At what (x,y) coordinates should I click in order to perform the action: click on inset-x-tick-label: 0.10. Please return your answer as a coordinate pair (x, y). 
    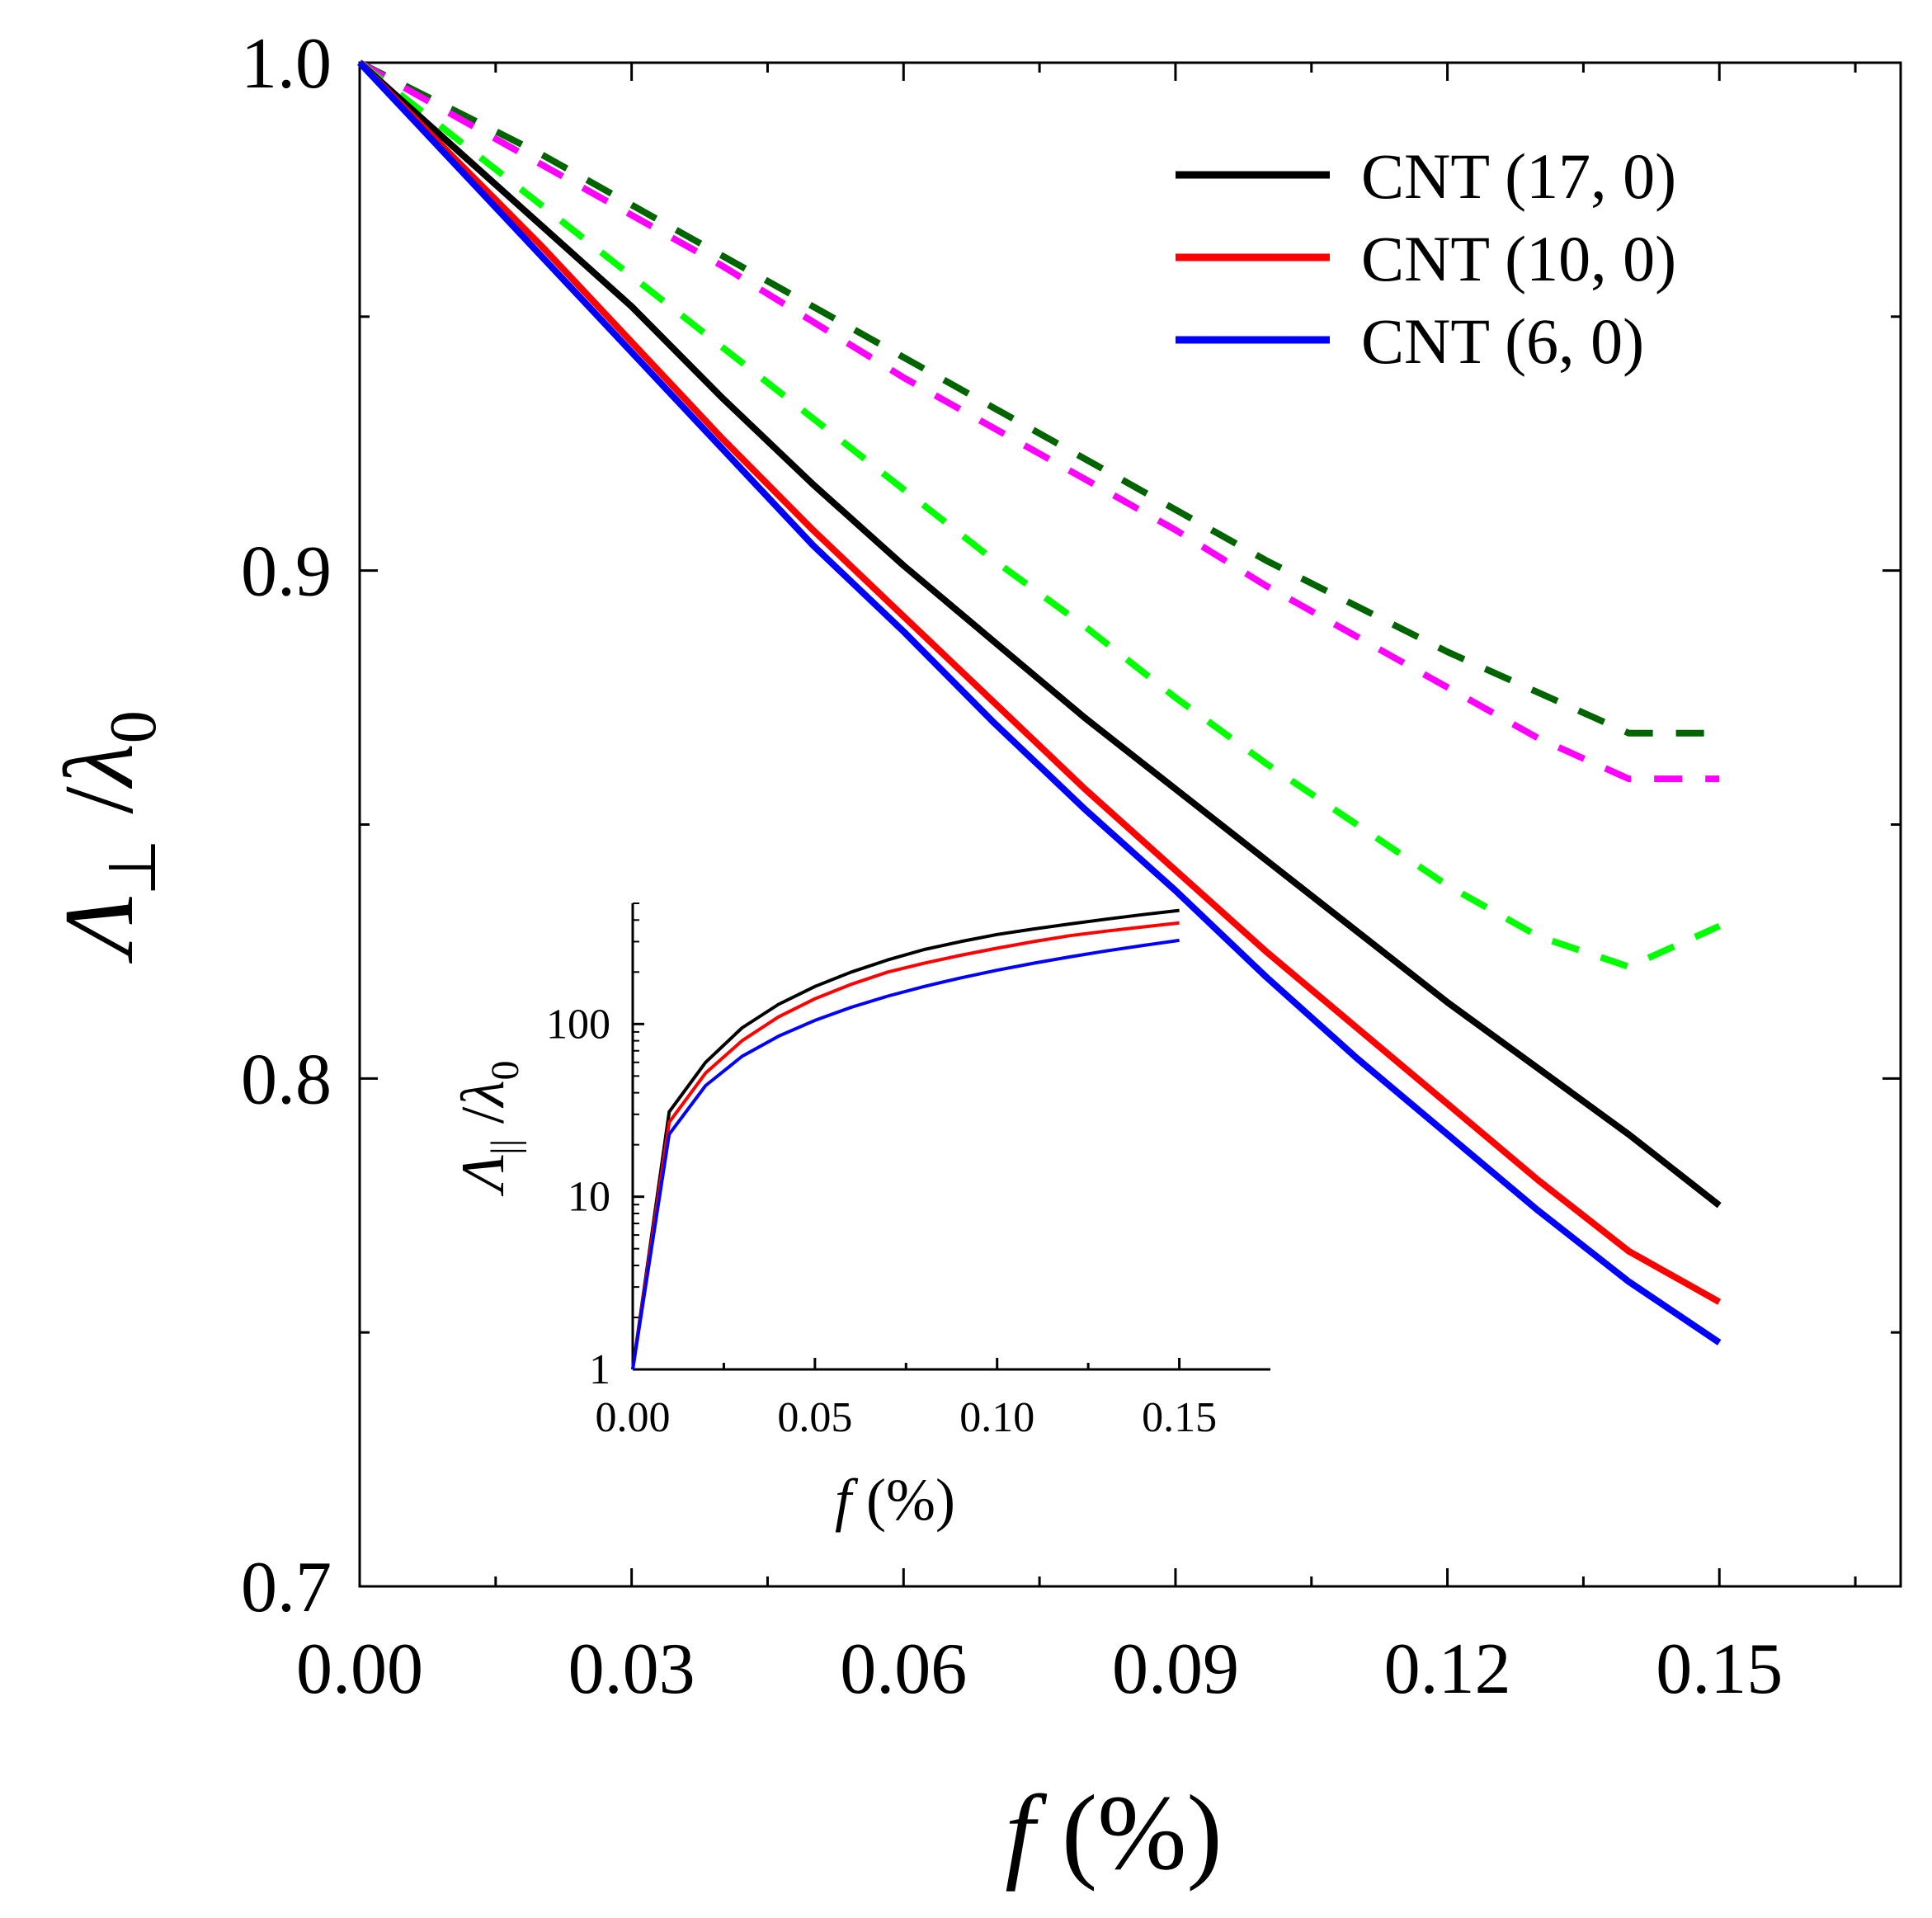
    Looking at the image, I should click on (997, 1417).